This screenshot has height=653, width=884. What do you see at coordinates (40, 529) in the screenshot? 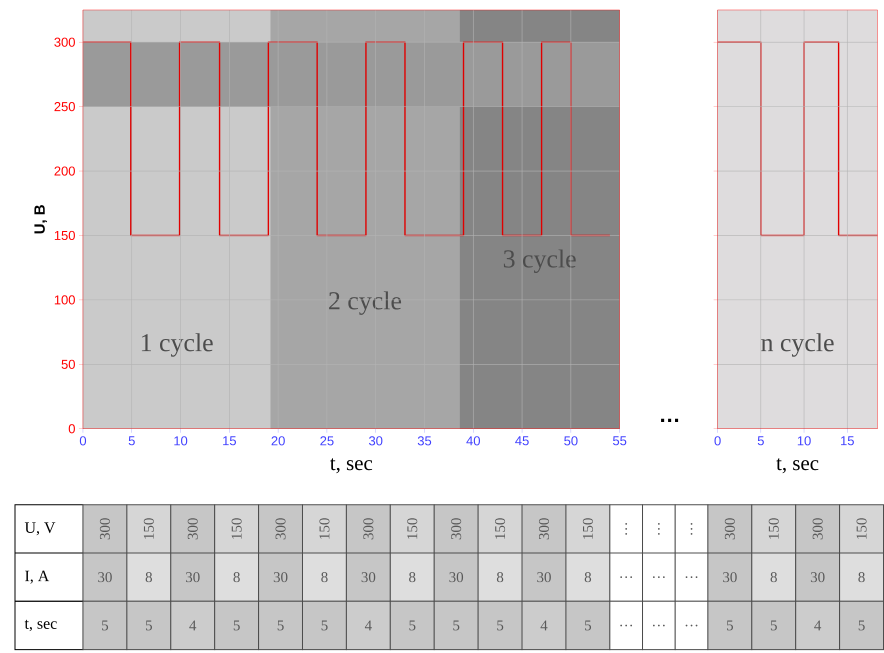
I see `y-tick-label: U, V` at bounding box center [40, 529].